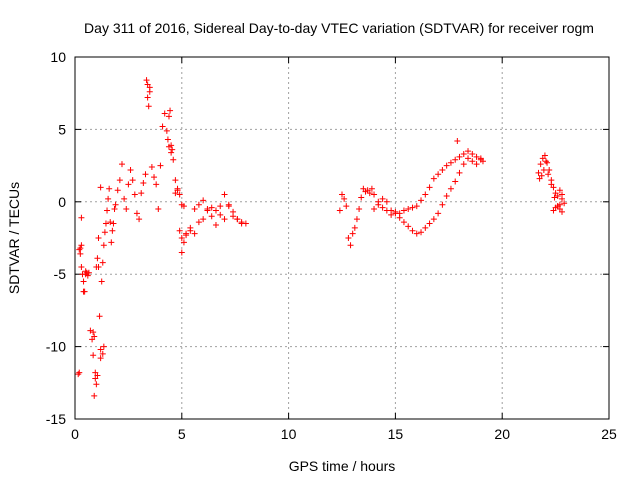 This screenshot has height=480, width=640. What do you see at coordinates (609, 434) in the screenshot?
I see `x-tick-label: 25` at bounding box center [609, 434].